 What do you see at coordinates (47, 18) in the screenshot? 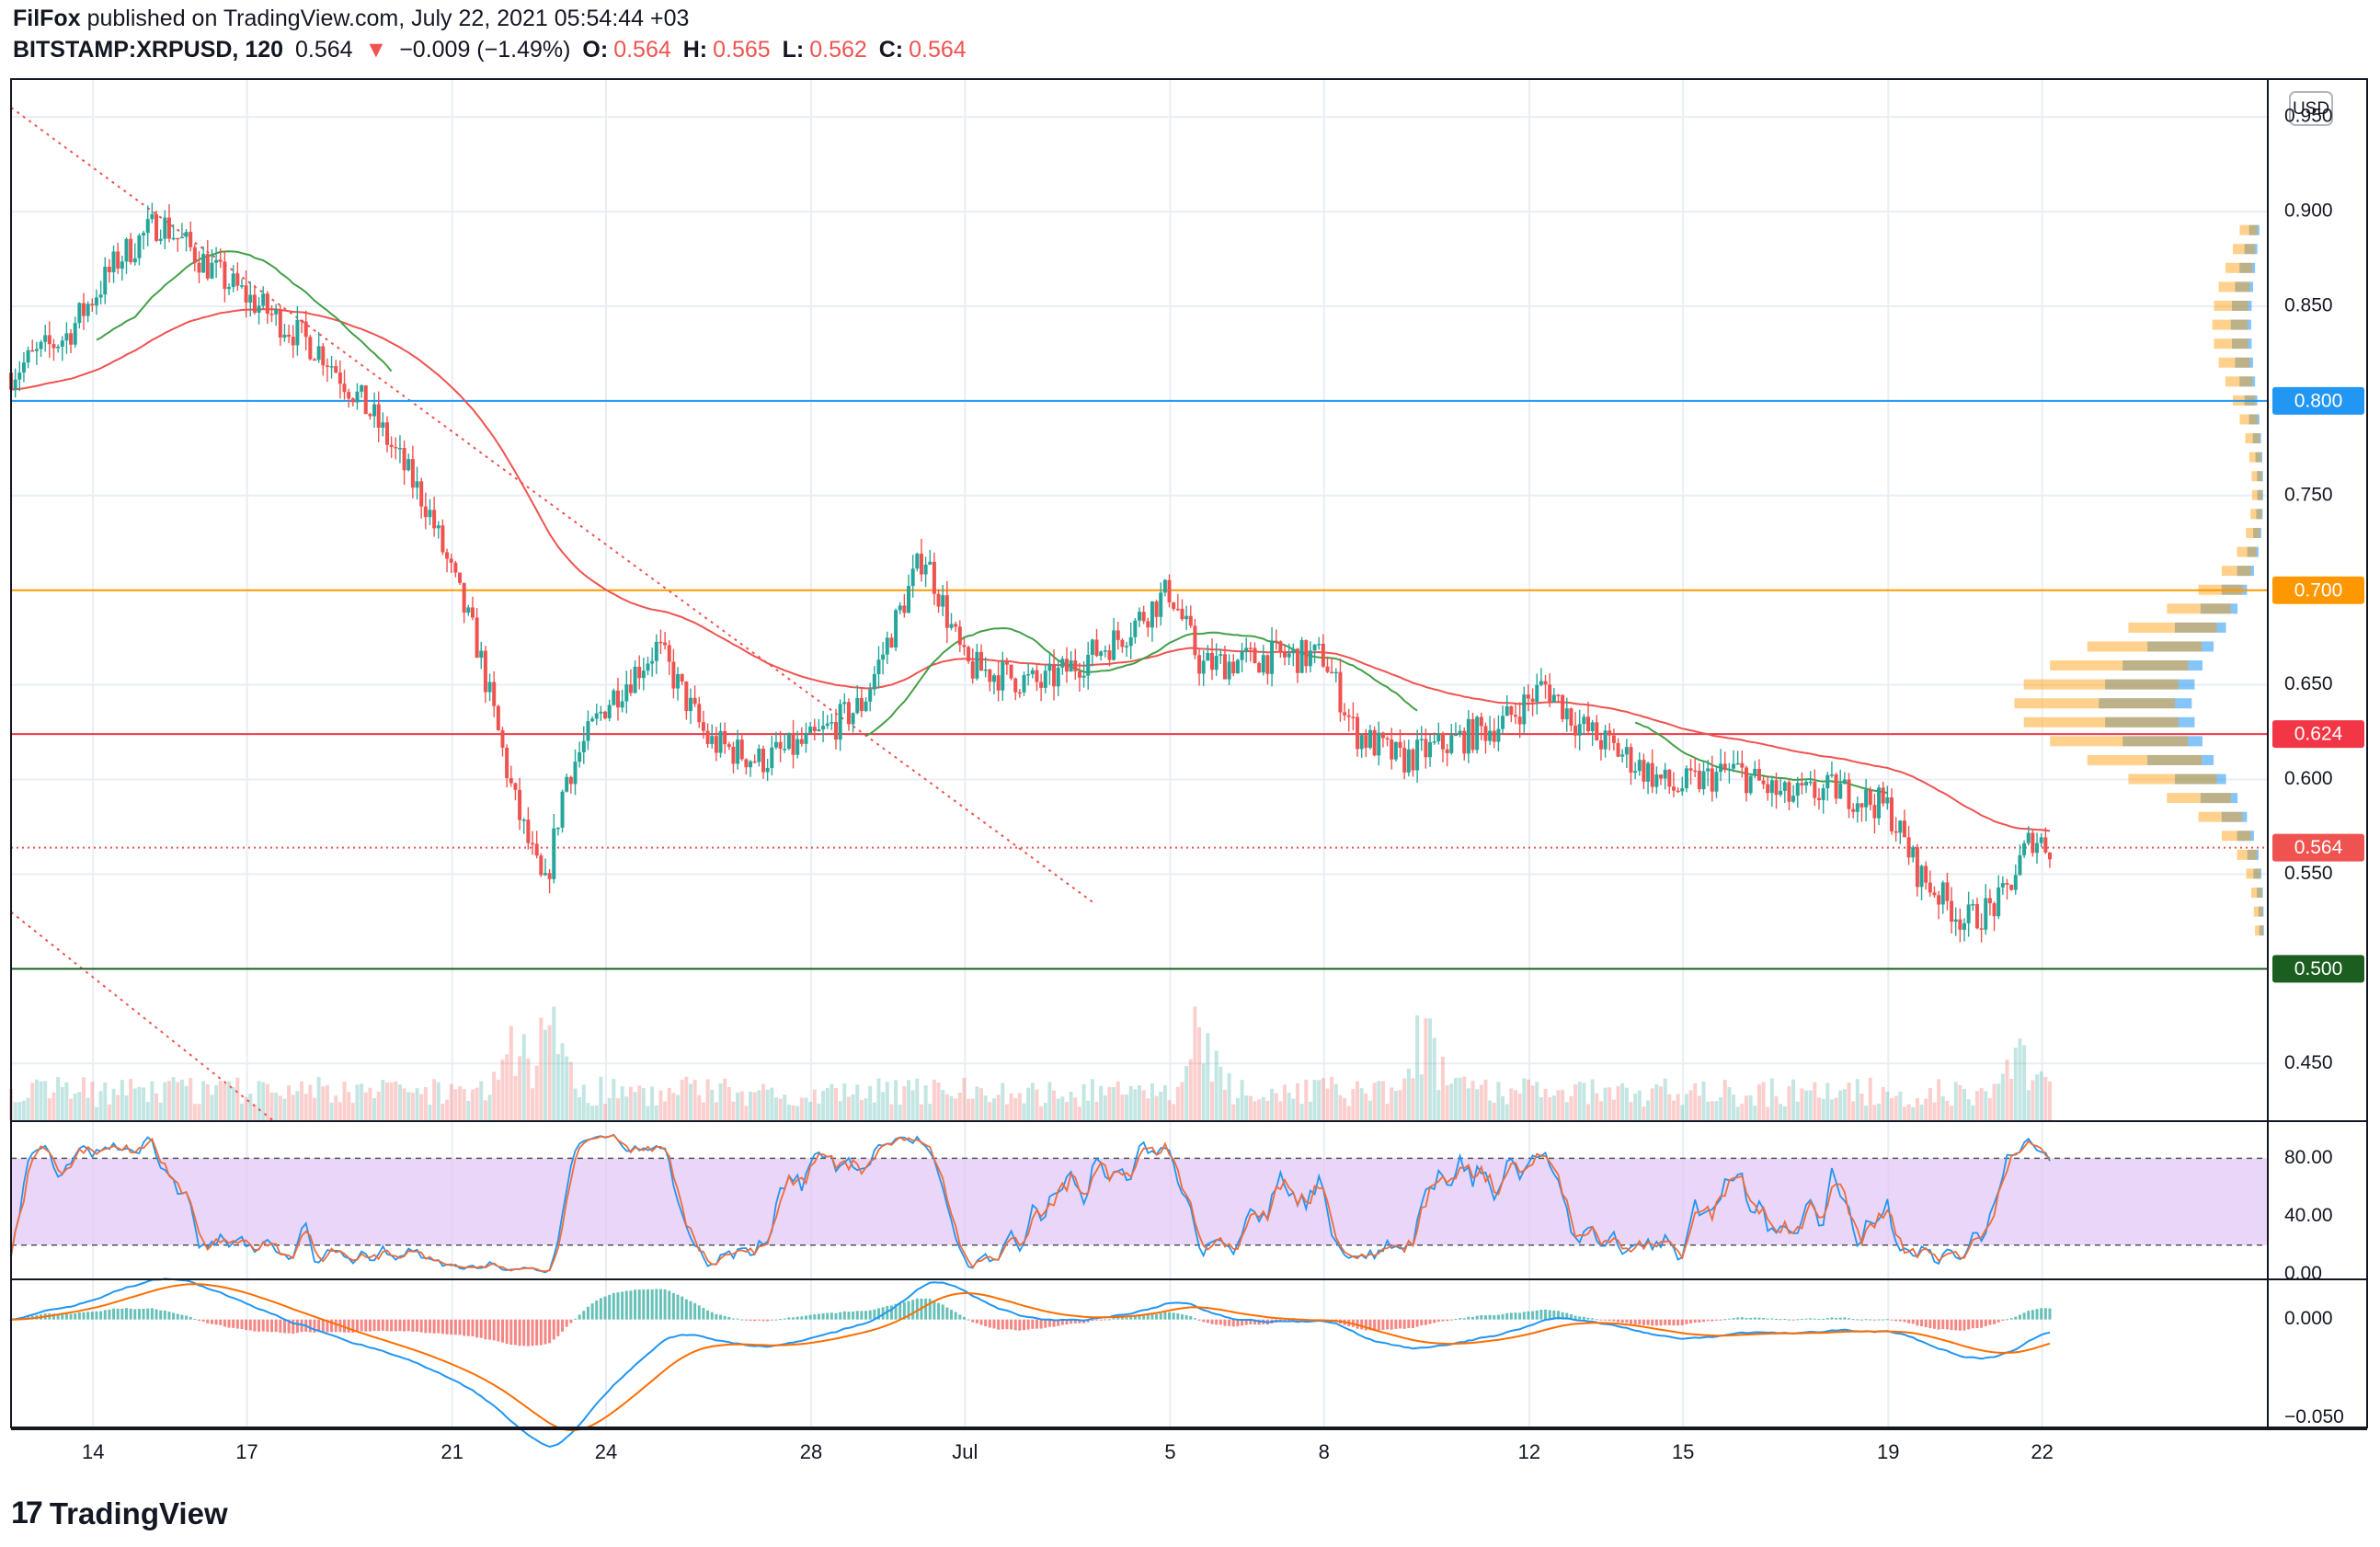
I see `author-name: FilFox` at bounding box center [47, 18].